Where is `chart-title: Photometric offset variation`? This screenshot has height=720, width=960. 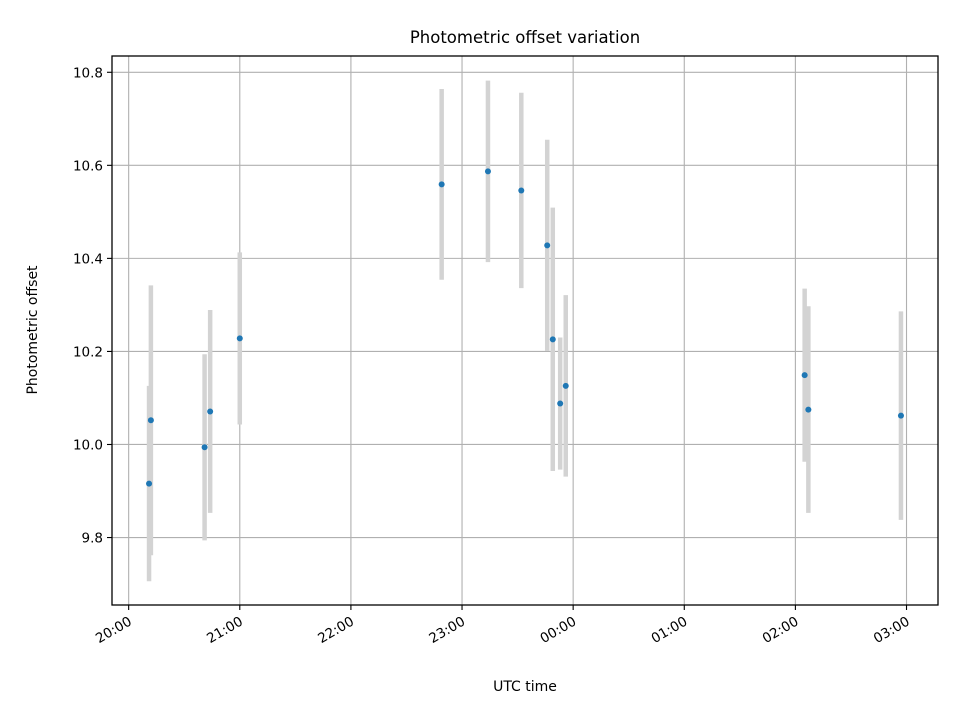 chart-title: Photometric offset variation is located at coordinates (525, 37).